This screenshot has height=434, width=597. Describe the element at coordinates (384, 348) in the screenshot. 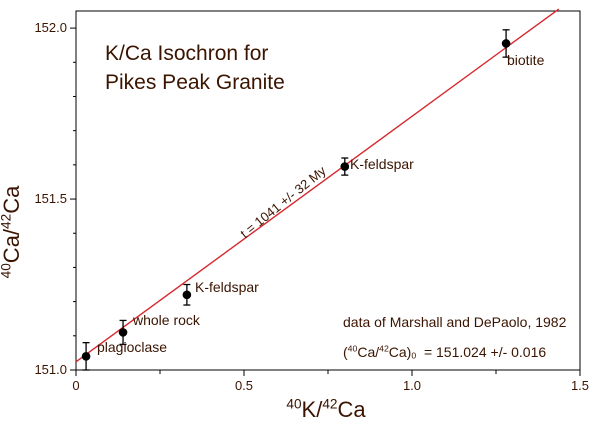

I see `ratio-sup-2: 42` at that location.